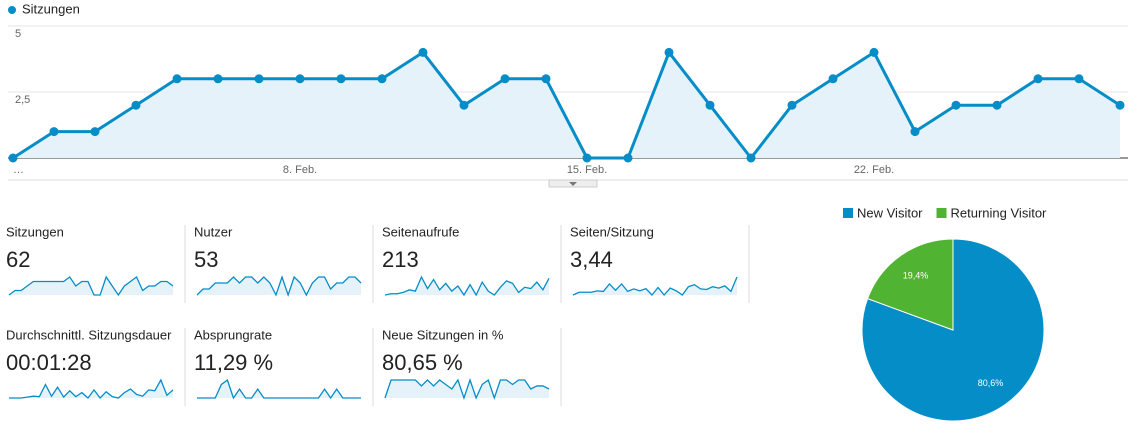 Image resolution: width=1142 pixels, height=434 pixels. Describe the element at coordinates (233, 362) in the screenshot. I see `metric-value: 11,29 %` at that location.